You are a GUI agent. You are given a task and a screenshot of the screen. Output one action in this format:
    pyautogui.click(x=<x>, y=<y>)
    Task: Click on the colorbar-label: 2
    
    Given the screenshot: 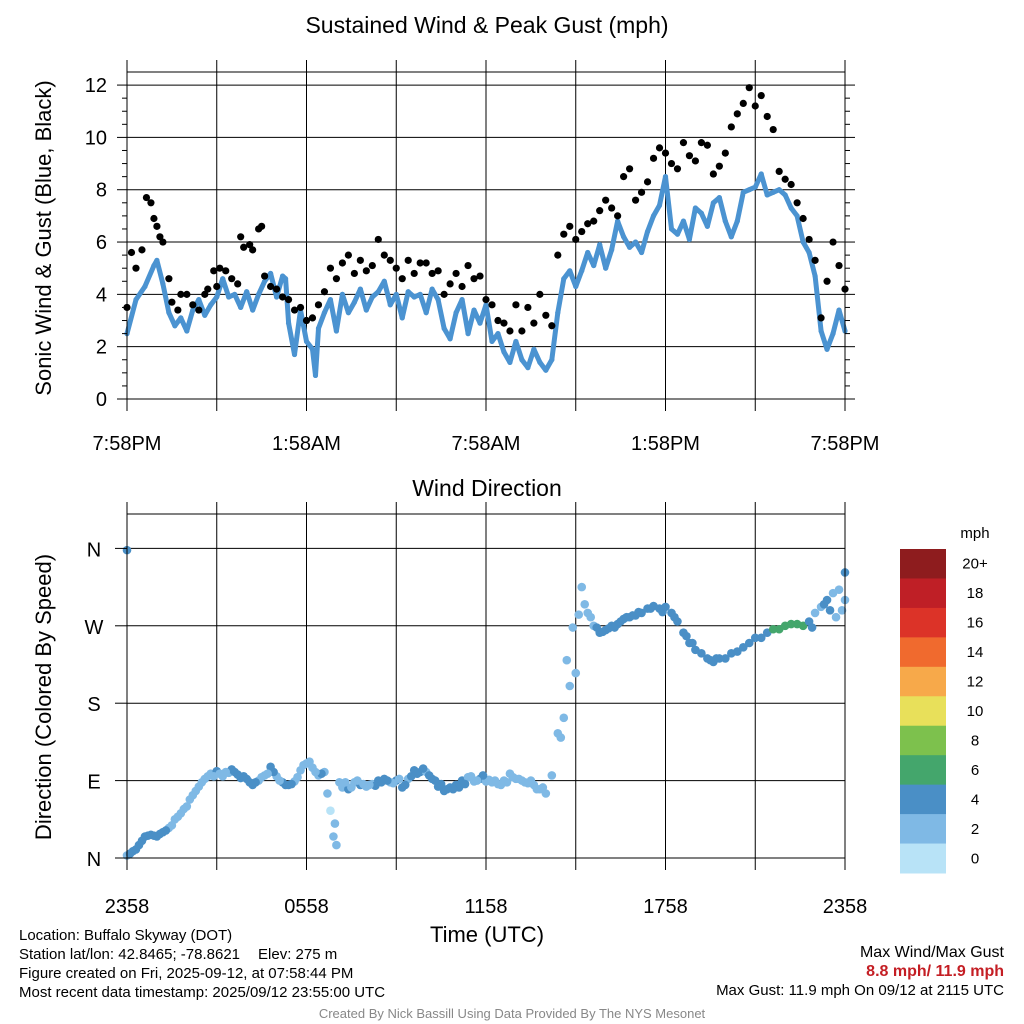 What is the action you would take?
    pyautogui.click(x=975, y=829)
    